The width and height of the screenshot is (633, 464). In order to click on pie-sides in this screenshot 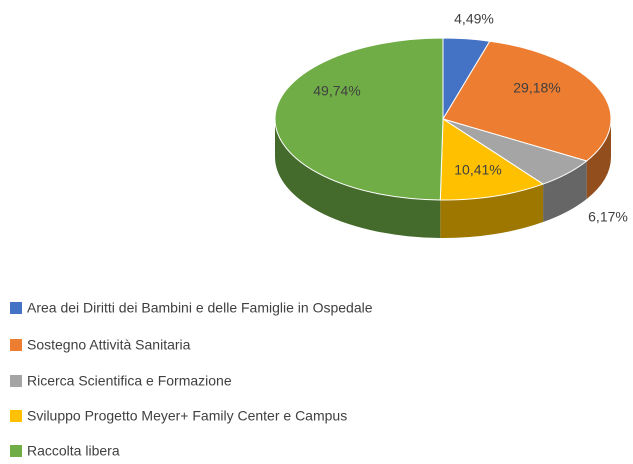, I will do `click(443, 179)`.